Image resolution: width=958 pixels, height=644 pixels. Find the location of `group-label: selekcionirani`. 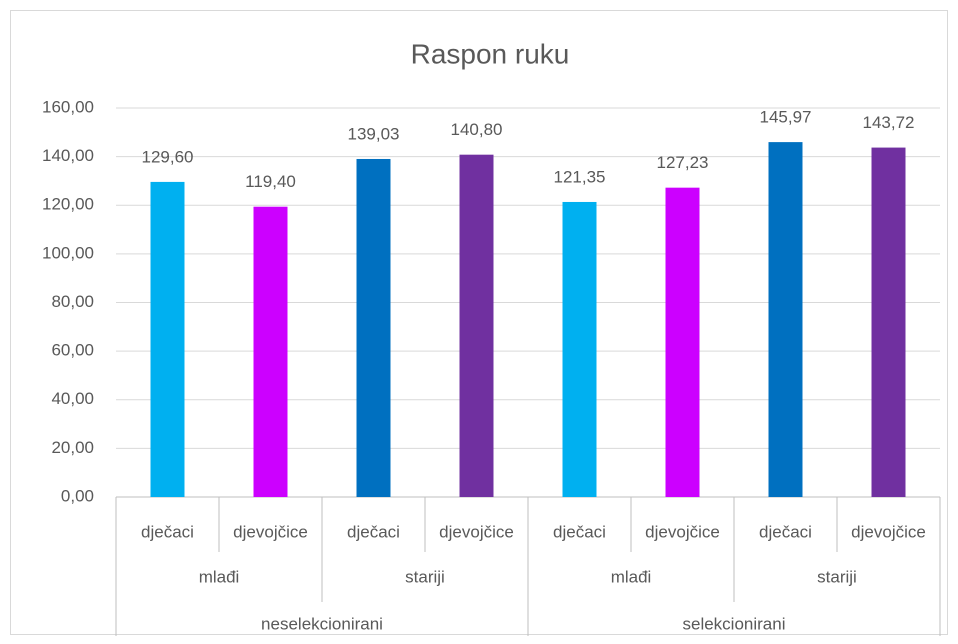

group-label: selekcionirani is located at coordinates (734, 623).